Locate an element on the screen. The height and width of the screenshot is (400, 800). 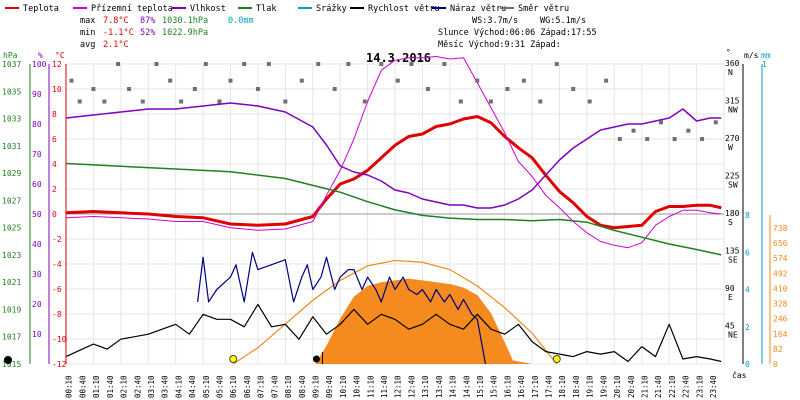
humidity-tick-label: 20 is located at coordinates (37, 304).